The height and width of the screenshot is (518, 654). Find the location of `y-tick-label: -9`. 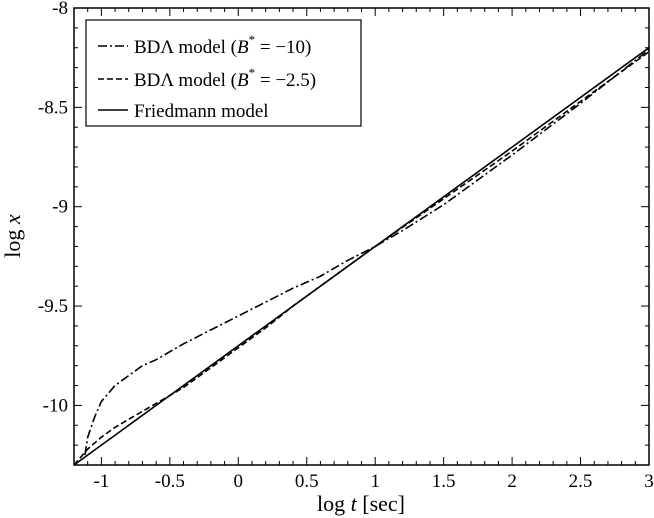

y-tick-label: -9 is located at coordinates (60, 207).